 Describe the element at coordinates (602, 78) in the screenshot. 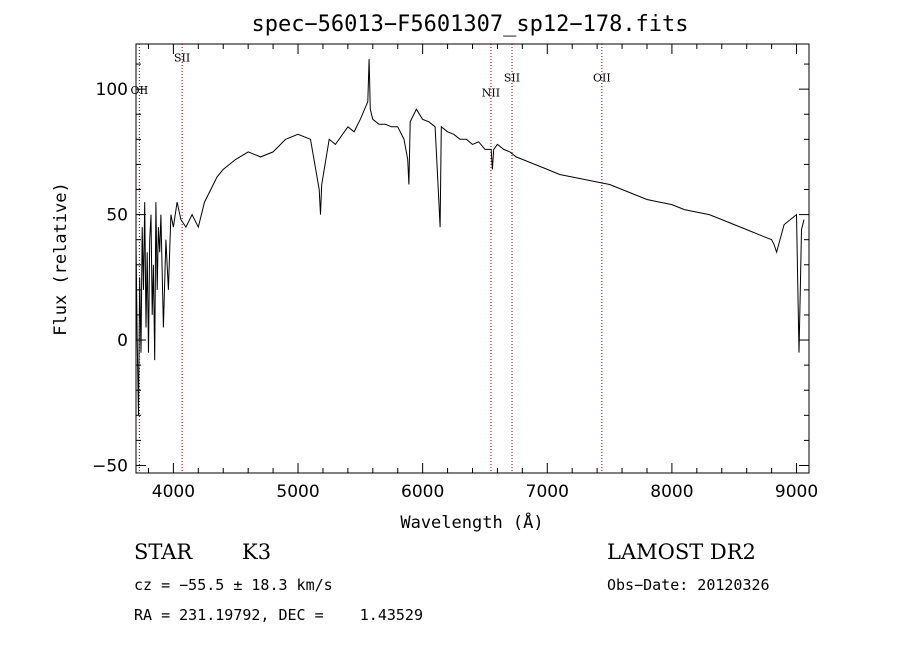

I see `line-marker-label-4: OII` at that location.